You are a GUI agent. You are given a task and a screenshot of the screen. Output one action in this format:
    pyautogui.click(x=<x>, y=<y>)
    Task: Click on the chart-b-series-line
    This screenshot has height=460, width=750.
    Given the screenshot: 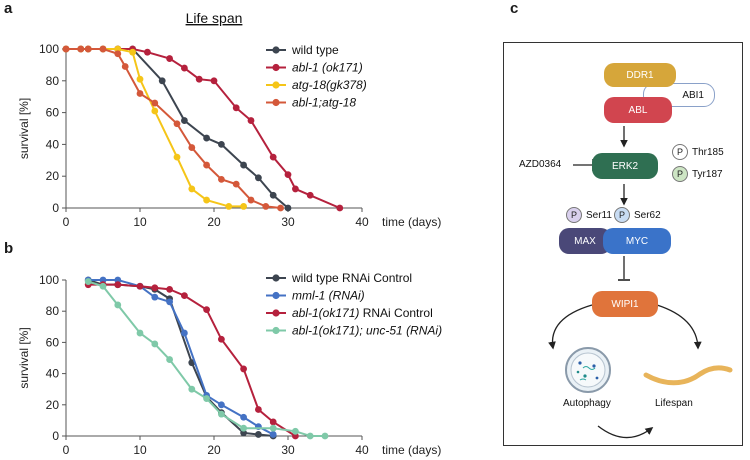 What is the action you would take?
    pyautogui.click(x=206, y=358)
    